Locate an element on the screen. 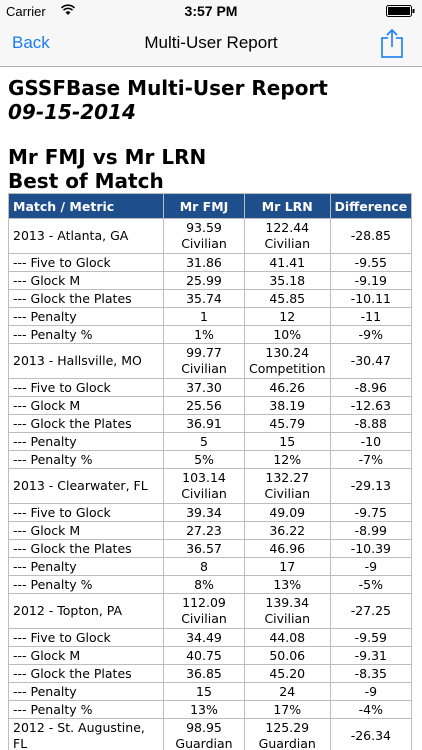  table-row: --- Five to Glock 31.86 41.41 -9.55 is located at coordinates (210, 262).